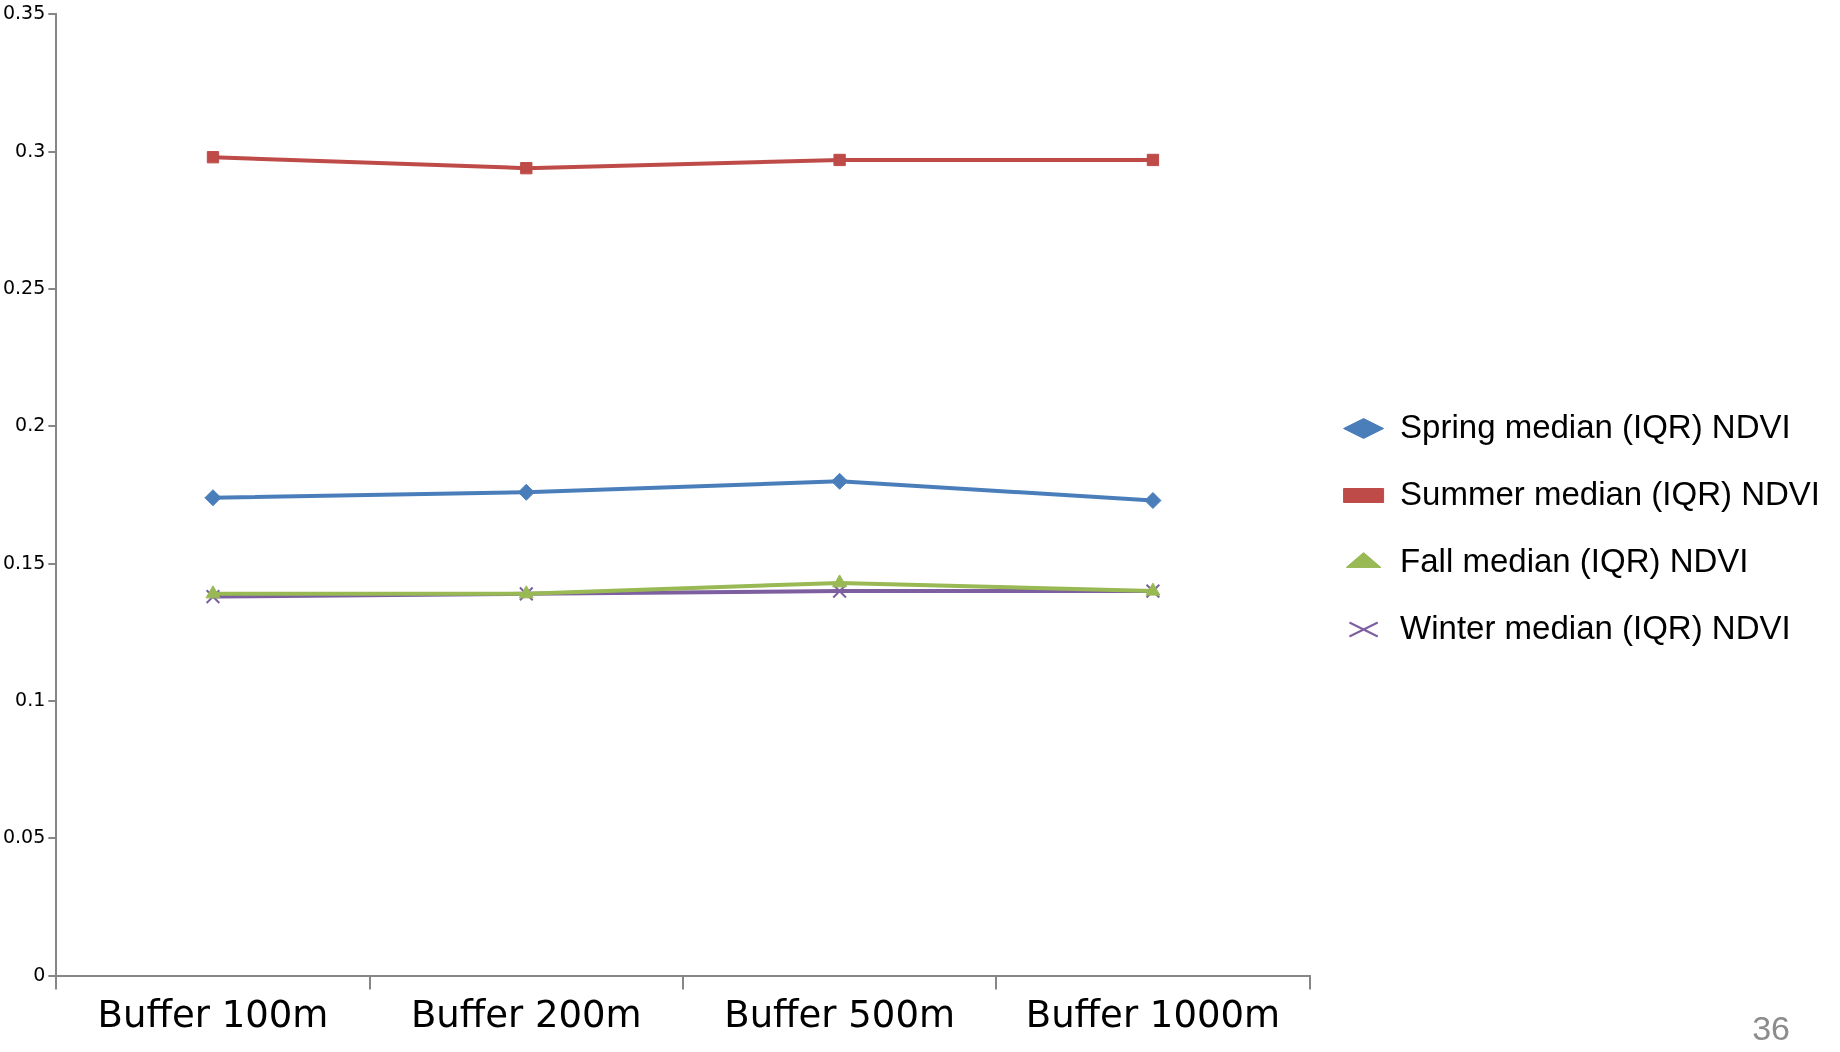 This screenshot has width=1840, height=1052. What do you see at coordinates (1595, 426) in the screenshot?
I see `legend-label: Spring median (IQR) NDVI` at bounding box center [1595, 426].